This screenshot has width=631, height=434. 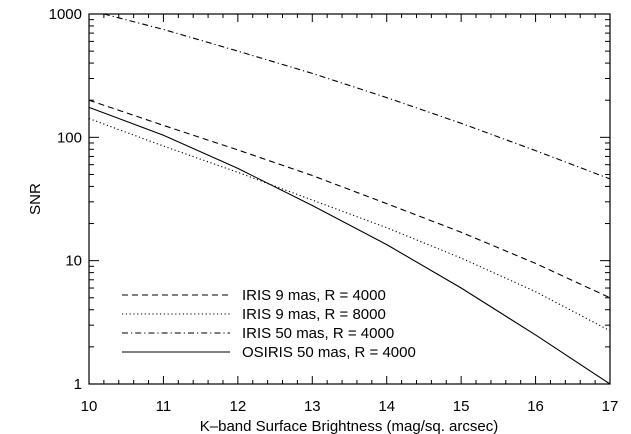 What do you see at coordinates (73, 261) in the screenshot?
I see `y-tick-label: 10` at bounding box center [73, 261].